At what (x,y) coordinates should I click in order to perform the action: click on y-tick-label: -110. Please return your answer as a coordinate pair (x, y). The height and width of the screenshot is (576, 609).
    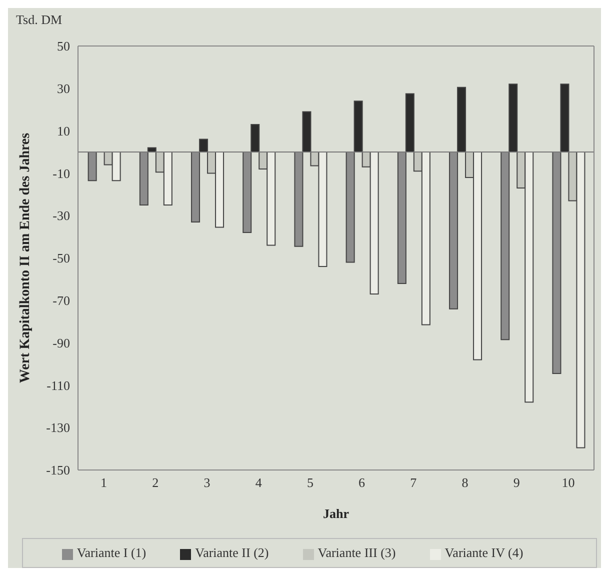
    Looking at the image, I should click on (58, 385).